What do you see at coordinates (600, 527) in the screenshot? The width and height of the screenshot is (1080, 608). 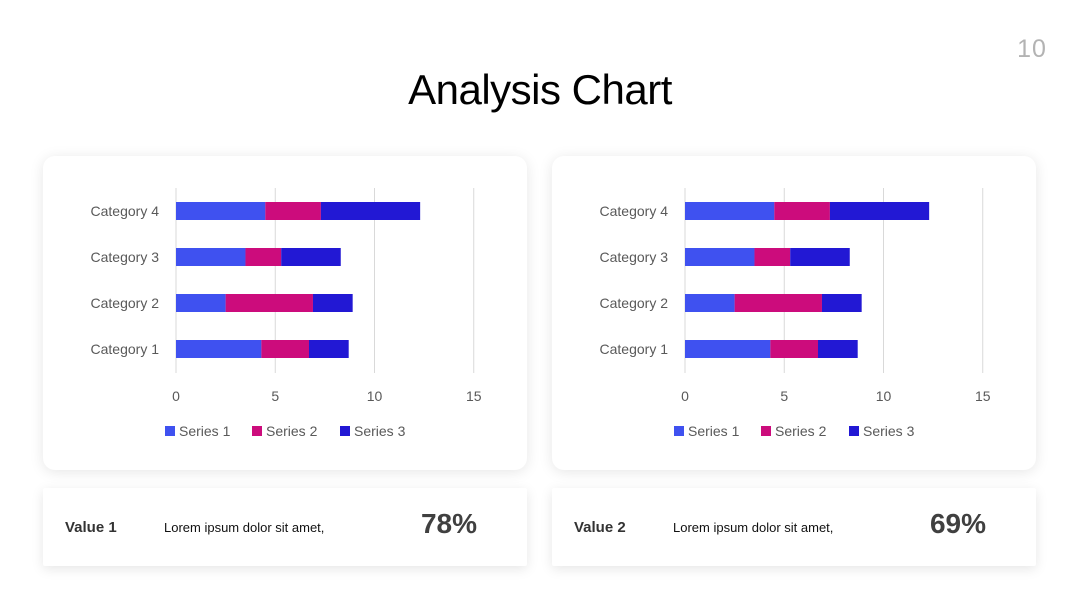 I see `value-label: Value 2` at bounding box center [600, 527].